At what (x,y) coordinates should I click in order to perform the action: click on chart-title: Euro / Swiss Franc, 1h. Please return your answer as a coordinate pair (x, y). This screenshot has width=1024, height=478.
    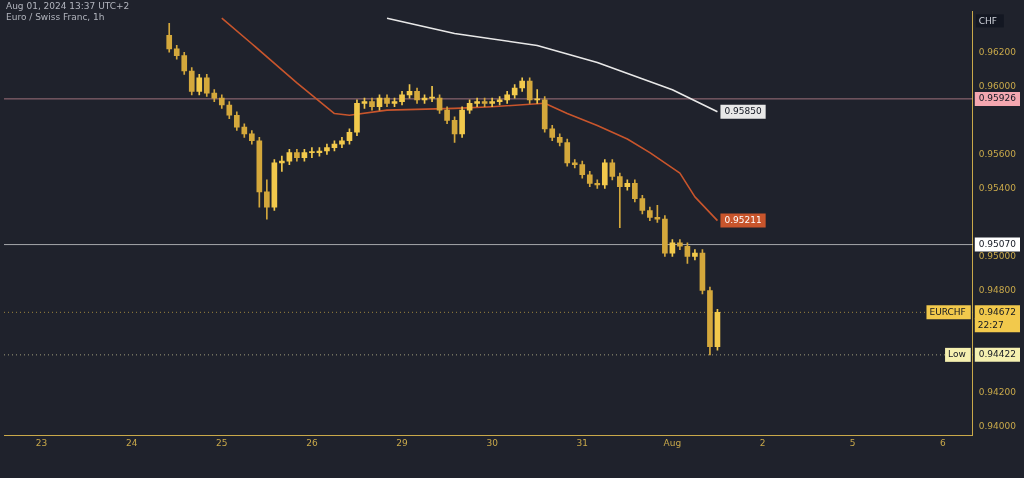
    Looking at the image, I should click on (55, 16).